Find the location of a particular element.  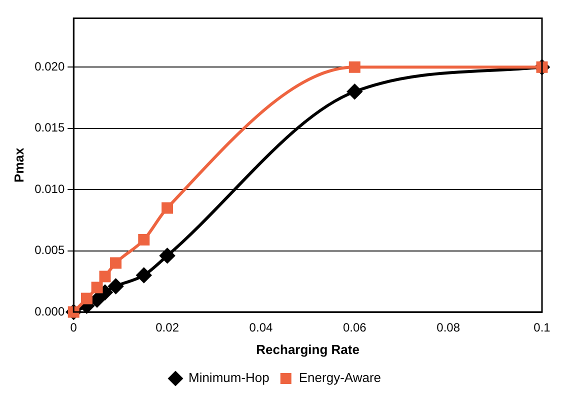

x-tick-label: 0.1 is located at coordinates (542, 327).